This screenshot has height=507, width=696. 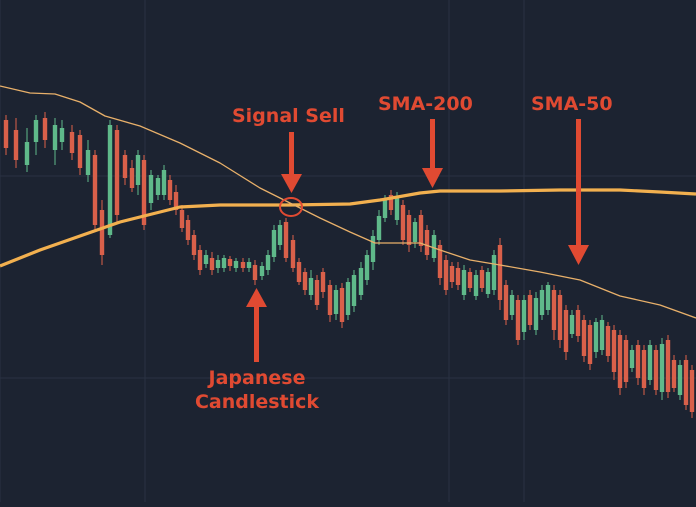 I want to click on sma50-arrow-head-icon, so click(x=578, y=255).